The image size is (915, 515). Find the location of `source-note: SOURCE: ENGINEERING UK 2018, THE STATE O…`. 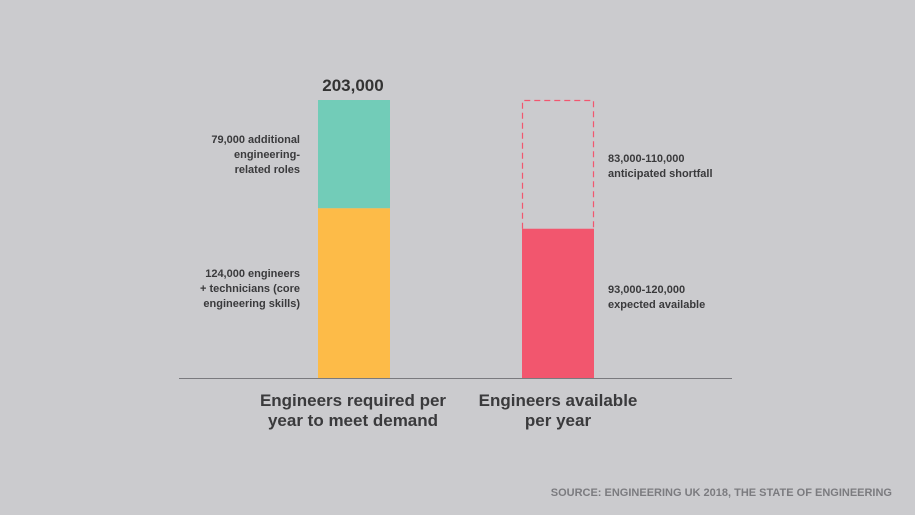

source-note: SOURCE: ENGINEERING UK 2018, THE STATE O… is located at coordinates (721, 493).